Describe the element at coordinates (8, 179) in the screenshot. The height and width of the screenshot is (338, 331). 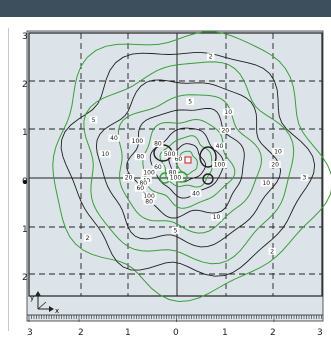
I see `left-divider` at that location.